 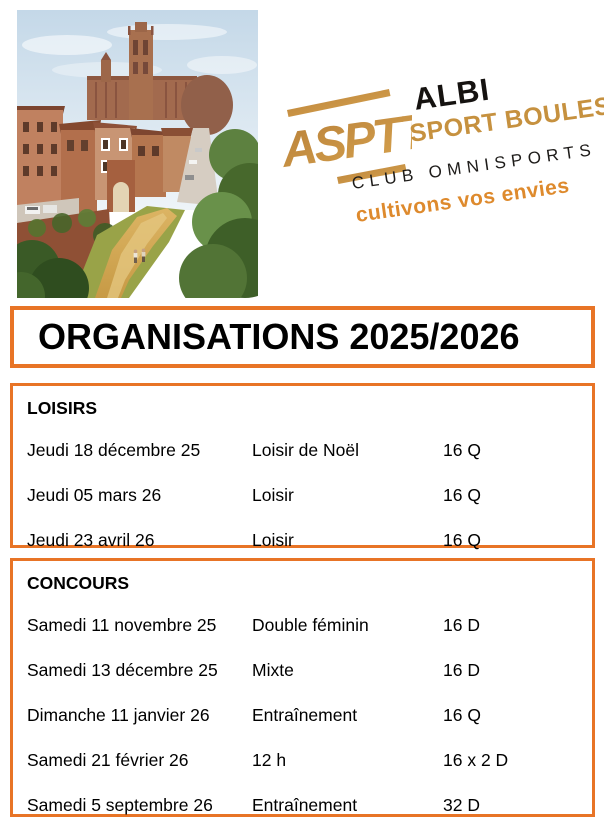 I want to click on event-label: Mixte, so click(x=273, y=670).